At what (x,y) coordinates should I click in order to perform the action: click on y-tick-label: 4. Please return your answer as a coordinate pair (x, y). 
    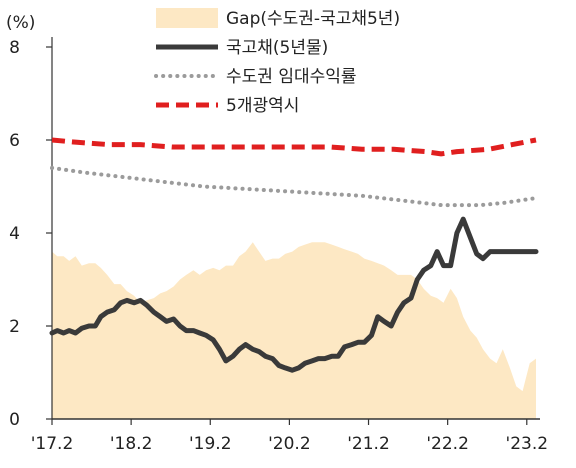
    Looking at the image, I should click on (14, 234).